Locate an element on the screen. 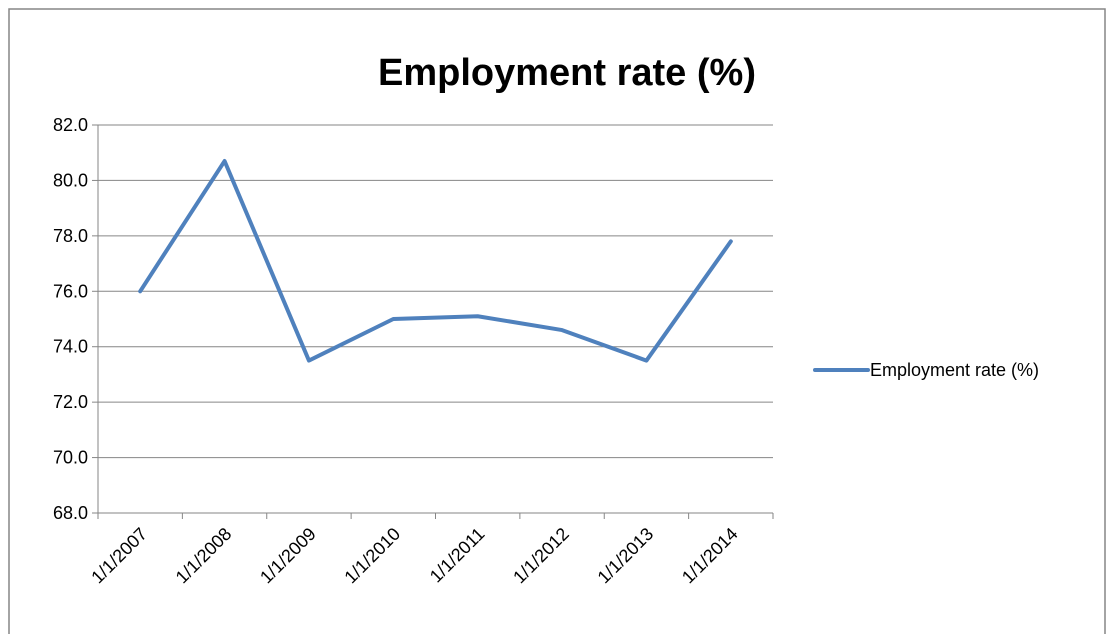 This screenshot has width=1114, height=634. y-tick-label: 74.0 is located at coordinates (70, 347).